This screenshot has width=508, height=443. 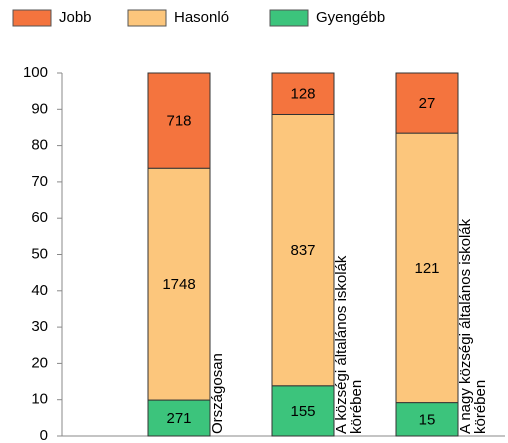 What do you see at coordinates (39, 326) in the screenshot?
I see `y-tick-label: 30` at bounding box center [39, 326].